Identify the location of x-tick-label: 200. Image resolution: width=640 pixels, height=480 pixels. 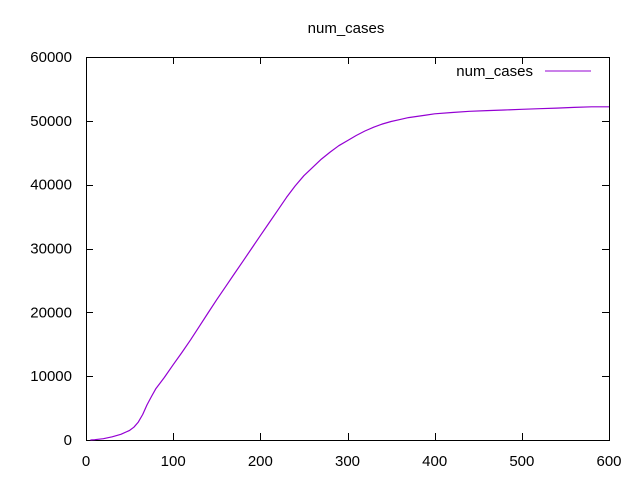
(260, 461).